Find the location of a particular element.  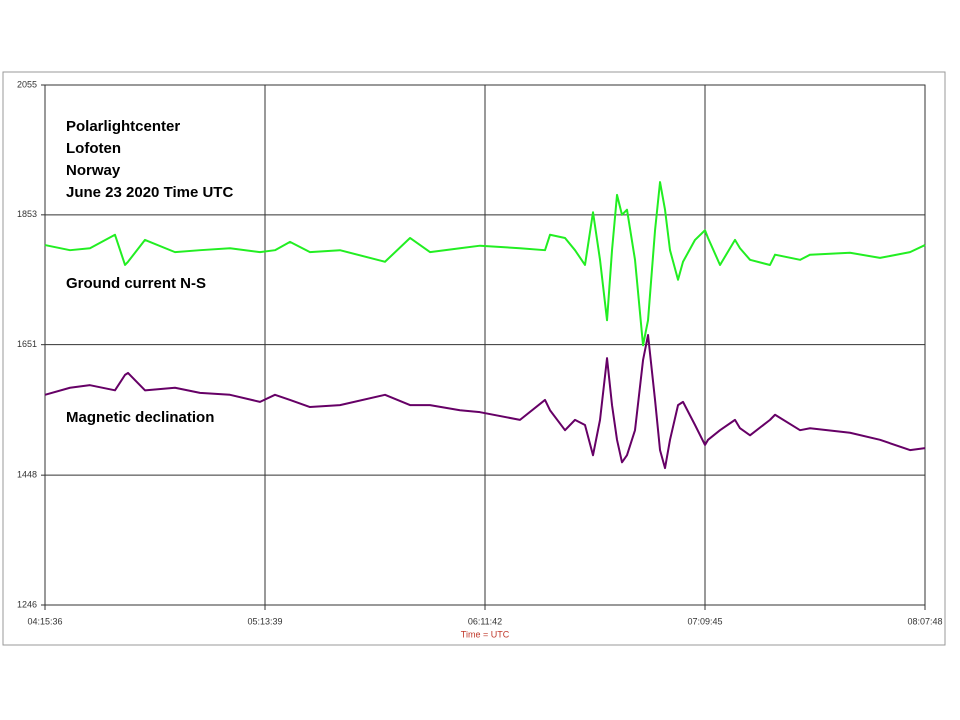

x-axis-label: Time = UTC is located at coordinates (485, 634).